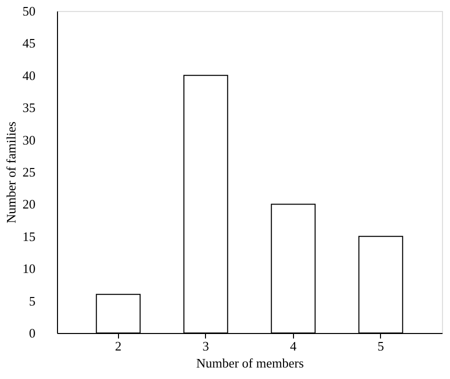 This screenshot has width=450, height=379. Describe the element at coordinates (29, 268) in the screenshot. I see `y-tick-label: 10` at that location.